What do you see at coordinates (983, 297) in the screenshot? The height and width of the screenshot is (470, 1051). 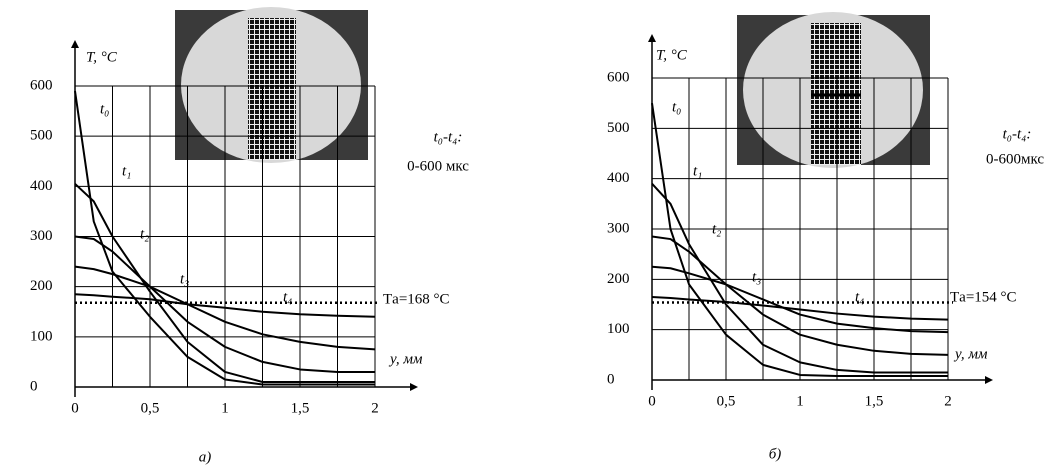 I see `reference-label: Tа=154 °C` at bounding box center [983, 297].